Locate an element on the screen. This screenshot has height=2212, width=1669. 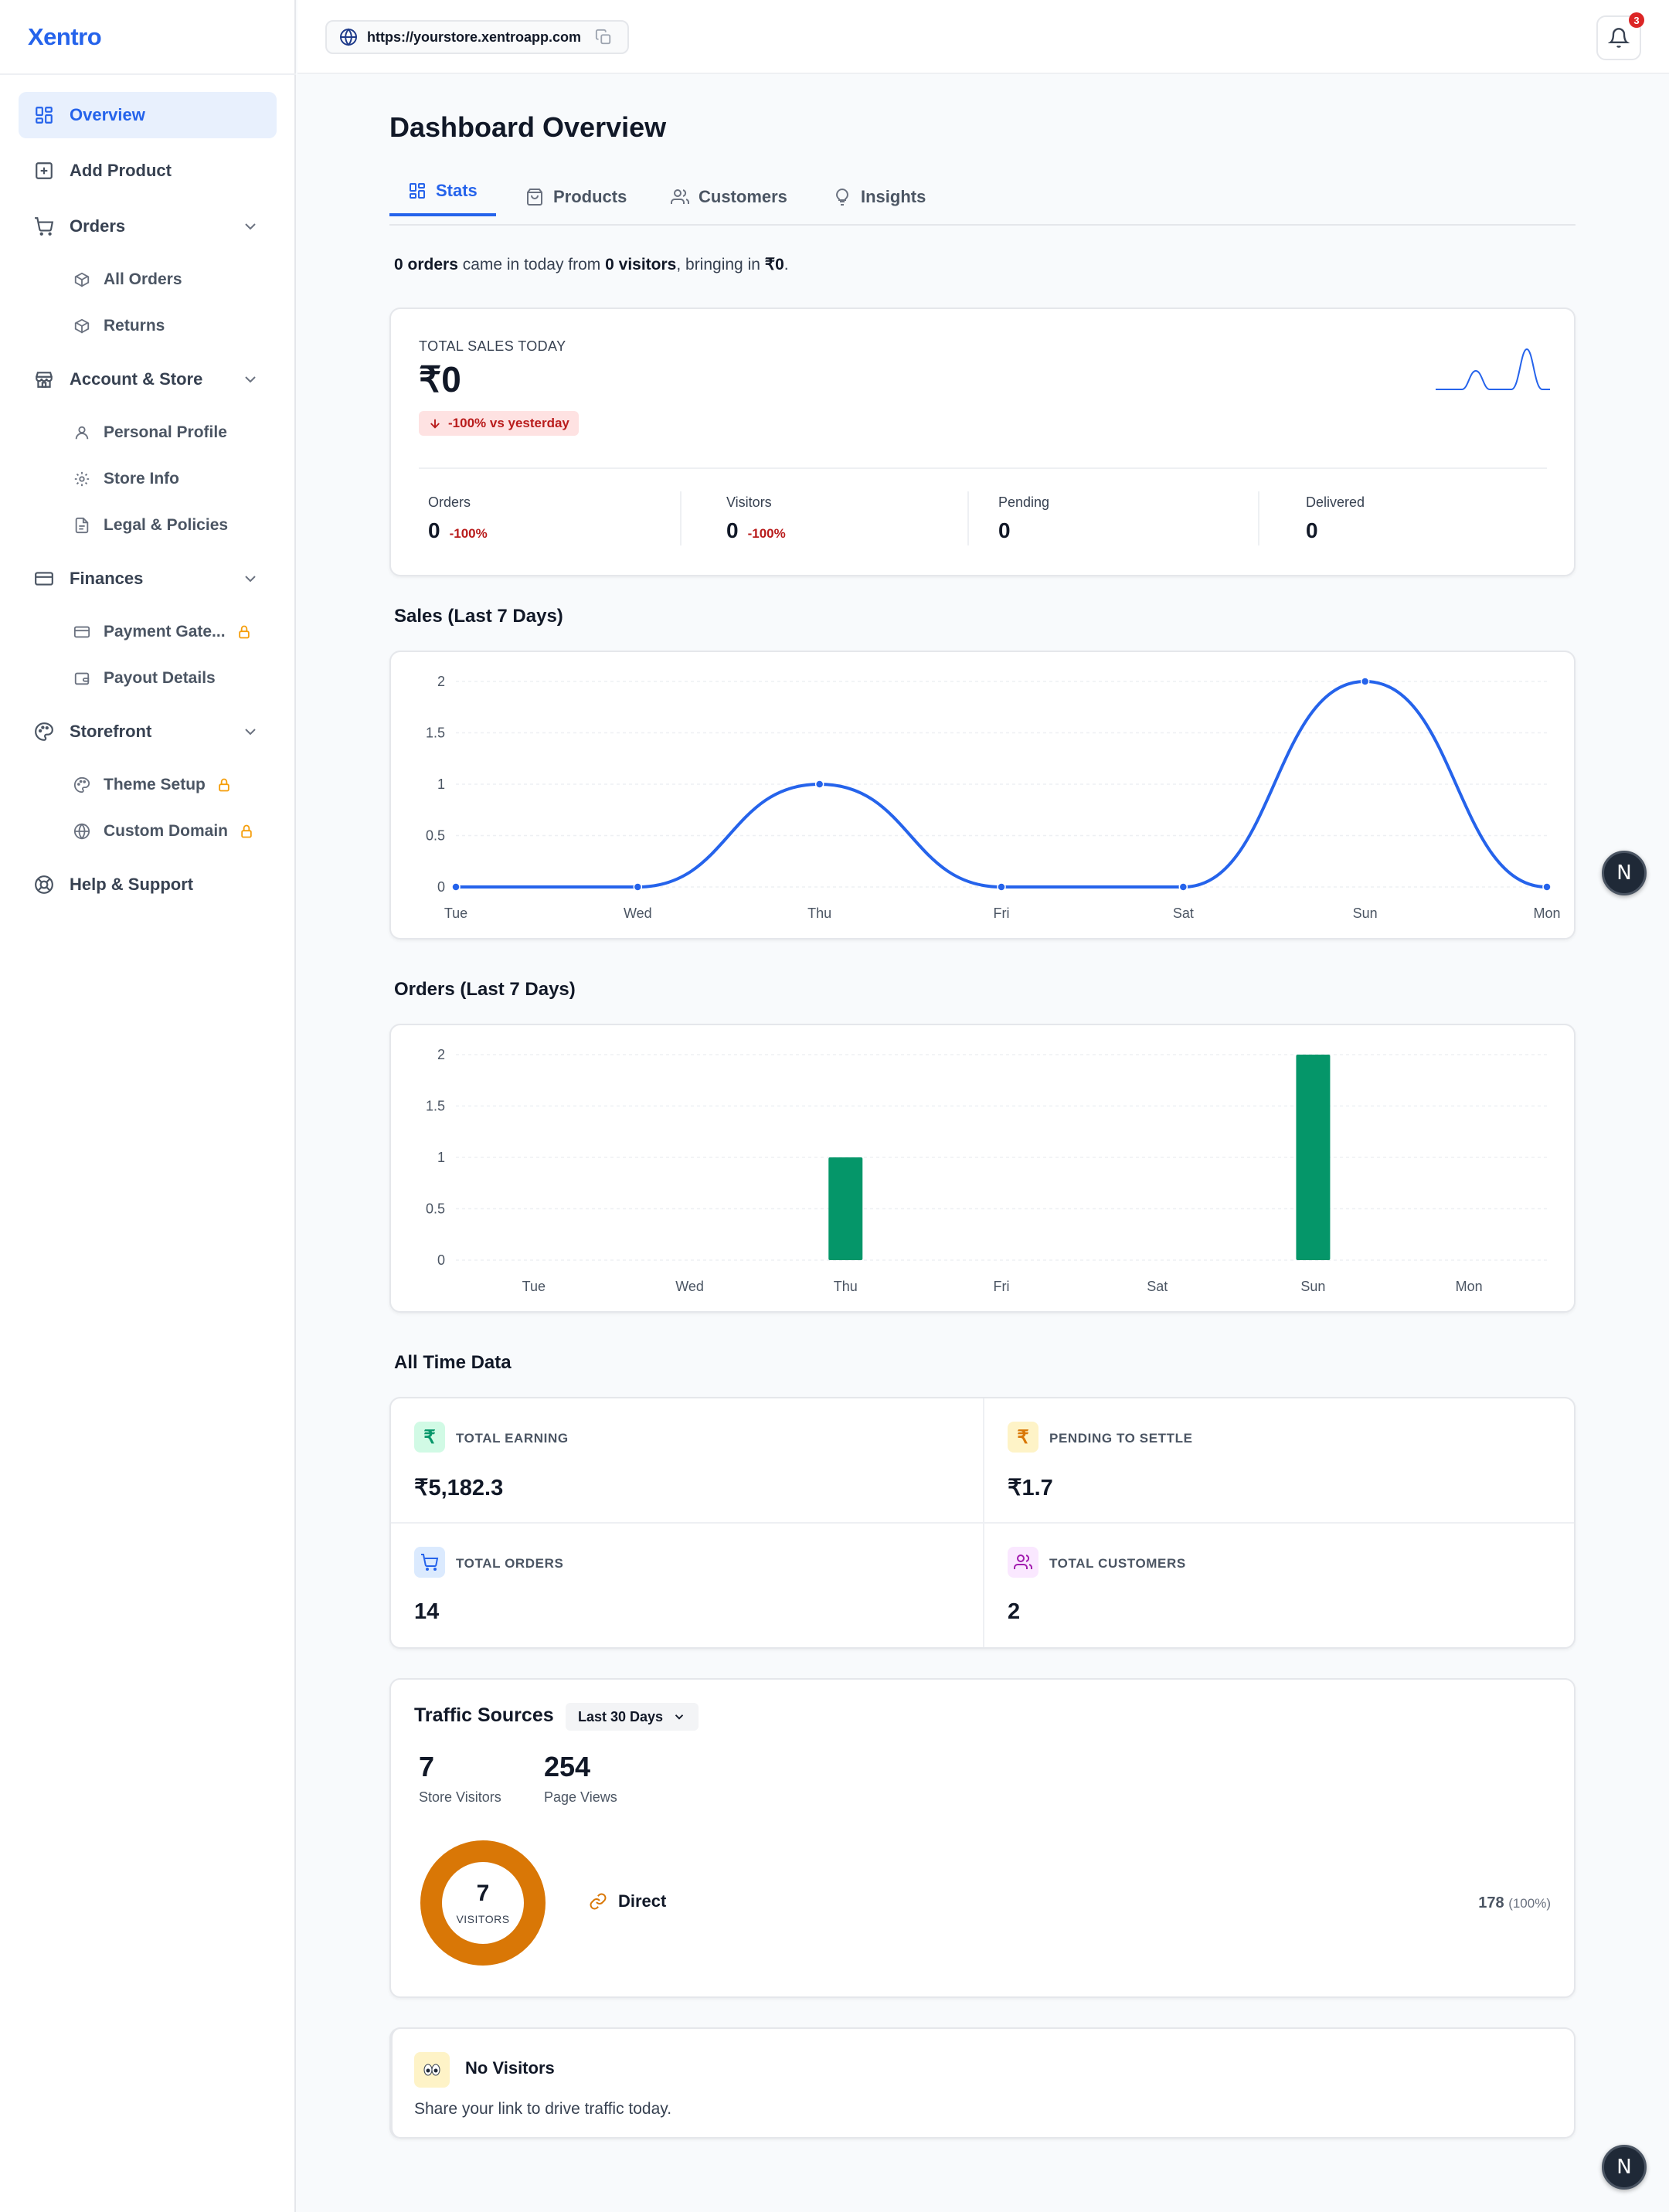
source-percent: (100%) is located at coordinates (1529, 1903).